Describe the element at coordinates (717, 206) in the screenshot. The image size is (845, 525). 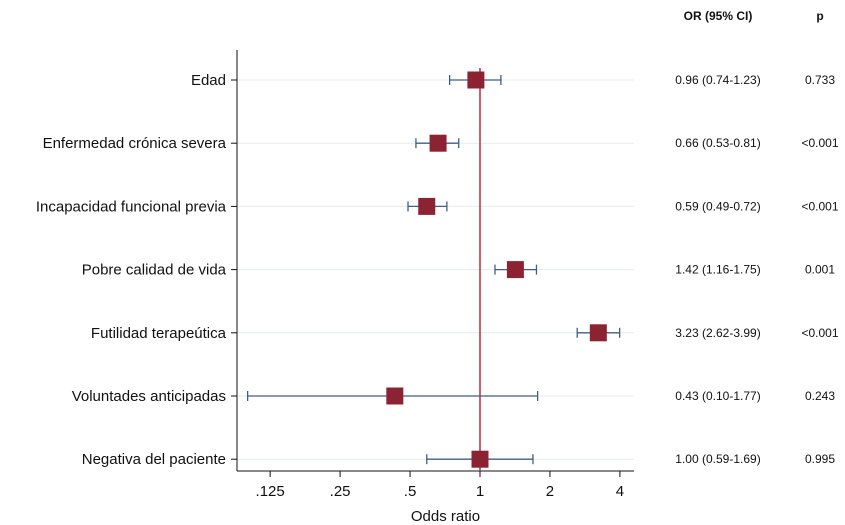
I see `or-ci-value: 0.59 (0.49-0.72)` at that location.